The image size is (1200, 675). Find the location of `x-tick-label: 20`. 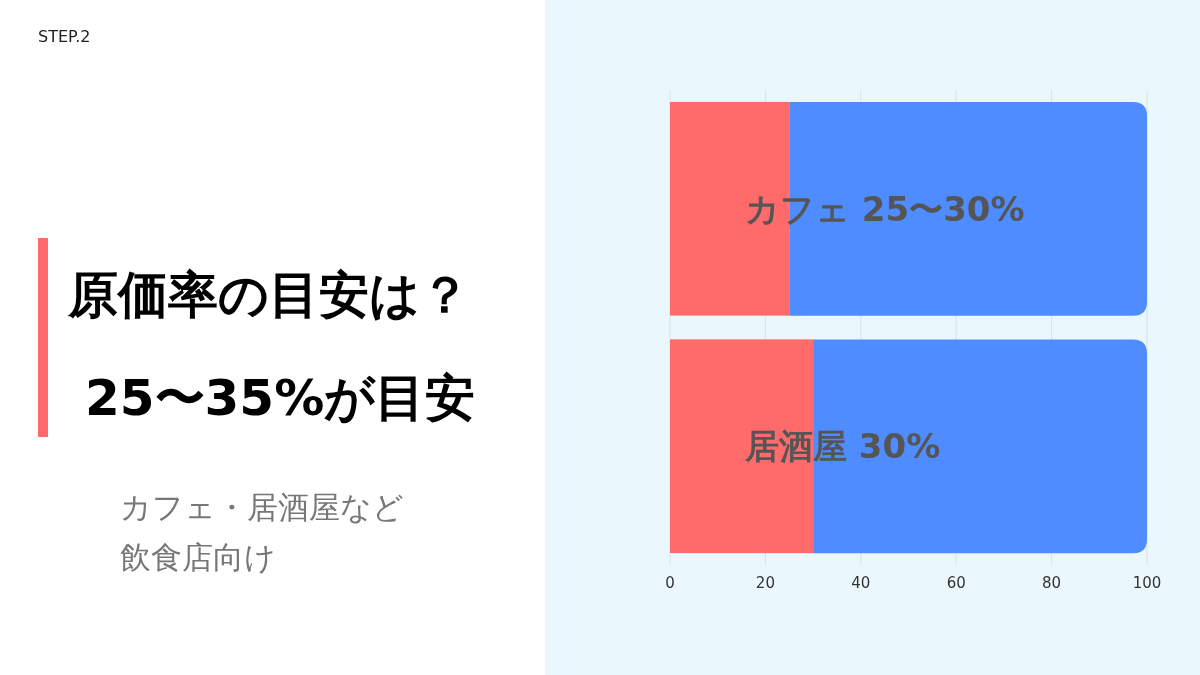

x-tick-label: 20 is located at coordinates (765, 583).